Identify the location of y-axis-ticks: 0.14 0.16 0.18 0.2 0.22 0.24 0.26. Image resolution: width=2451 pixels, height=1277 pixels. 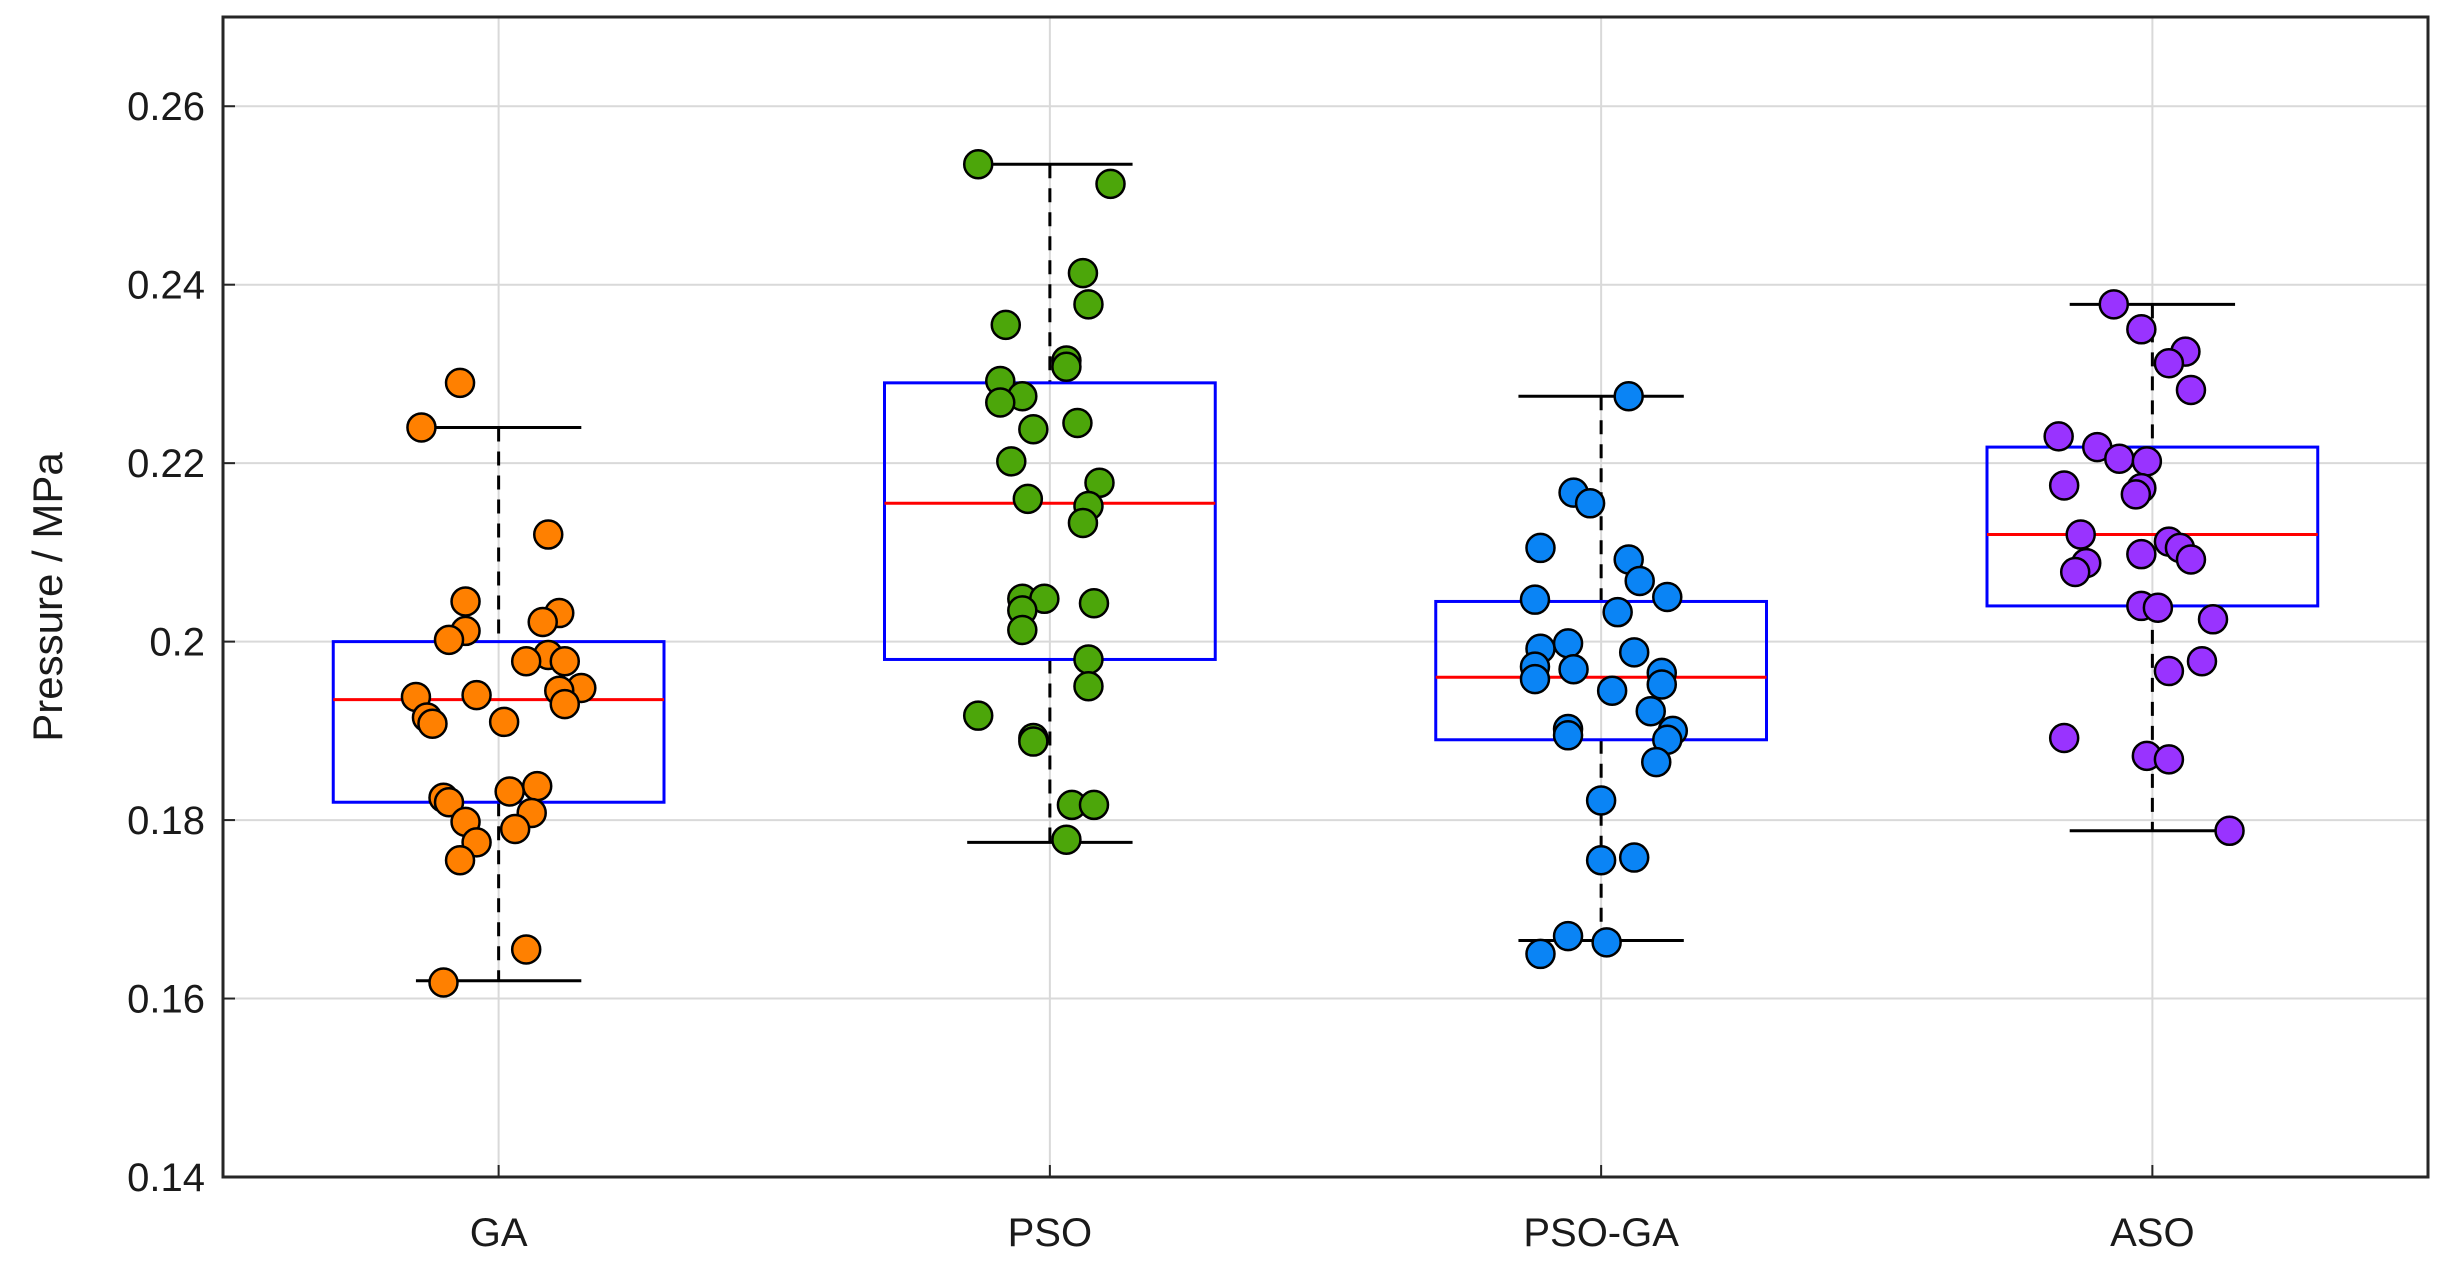
(181, 642).